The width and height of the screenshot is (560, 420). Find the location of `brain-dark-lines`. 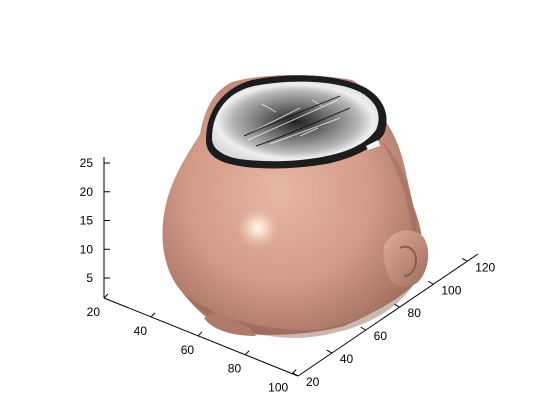

brain-dark-lines is located at coordinates (297, 121).